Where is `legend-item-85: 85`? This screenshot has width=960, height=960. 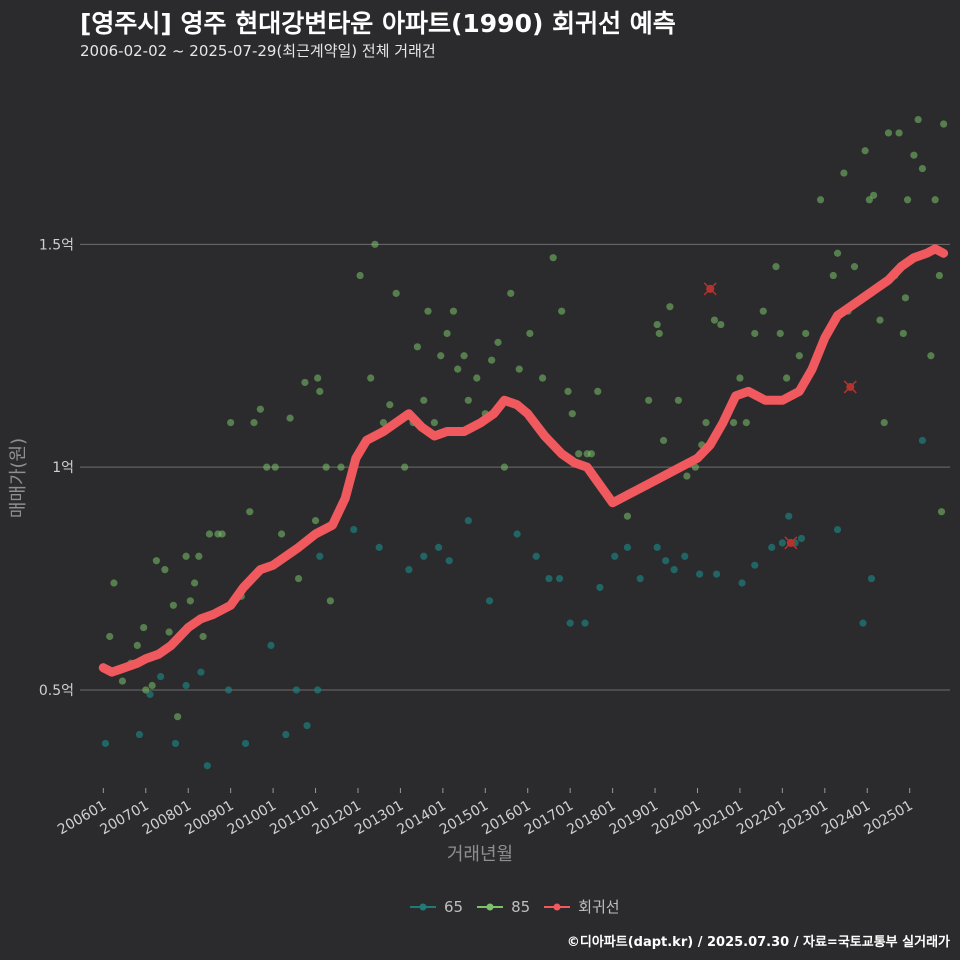 legend-item-85: 85 is located at coordinates (503, 907).